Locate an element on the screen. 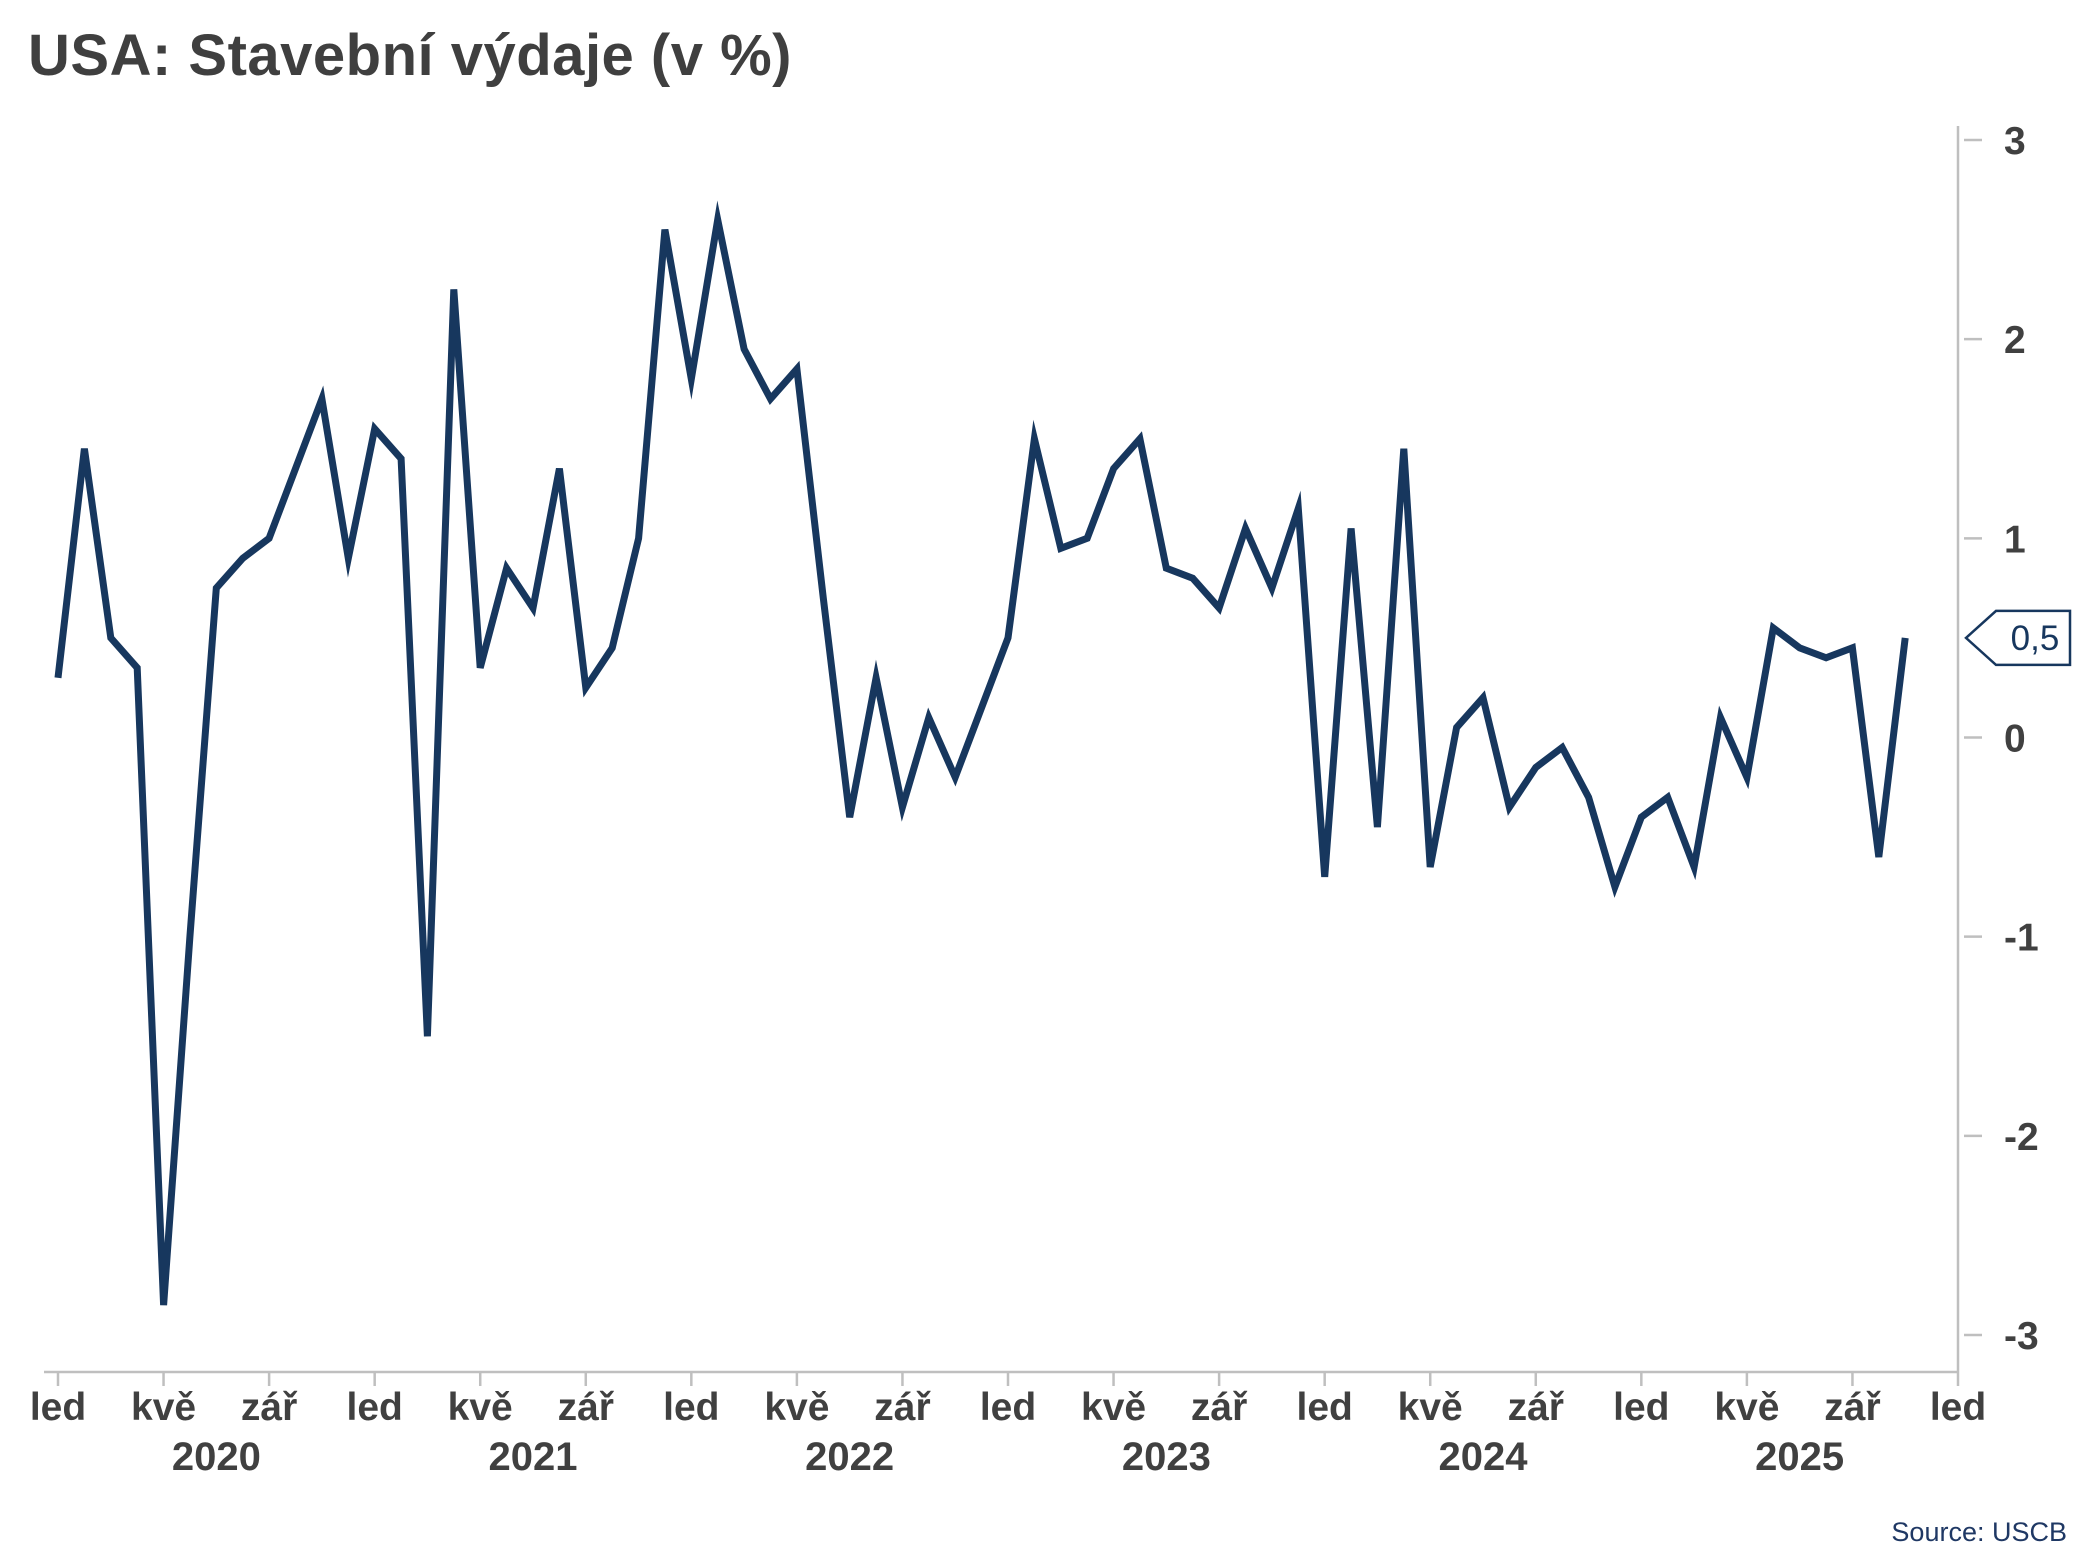 The width and height of the screenshot is (2093, 1568). y-tick-label: -2 is located at coordinates (2021, 1137).